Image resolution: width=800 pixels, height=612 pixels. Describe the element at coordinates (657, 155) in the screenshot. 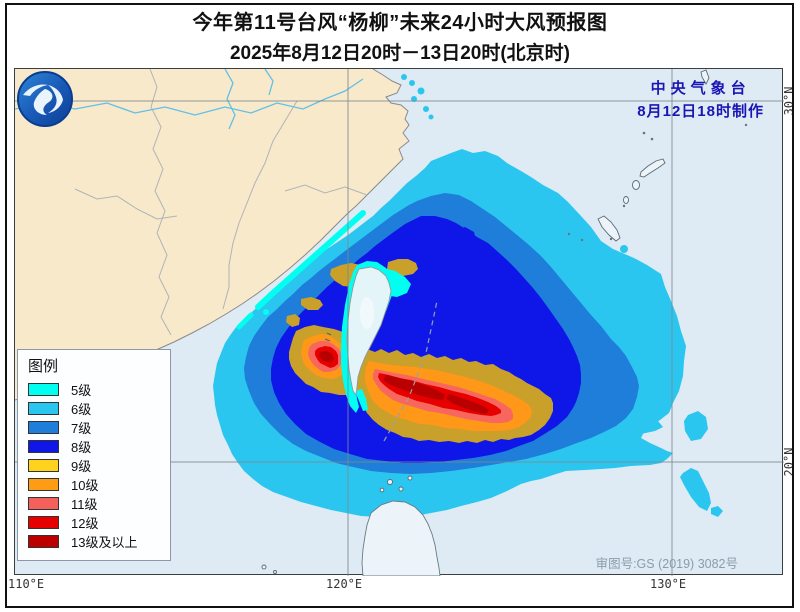

I see `ryukyu-islands` at that location.